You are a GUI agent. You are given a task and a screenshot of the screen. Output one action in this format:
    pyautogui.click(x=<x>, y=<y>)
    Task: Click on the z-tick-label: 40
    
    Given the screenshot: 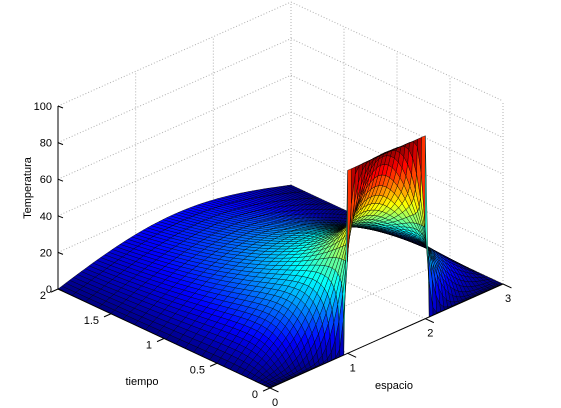 What is the action you would take?
    pyautogui.click(x=46, y=217)
    